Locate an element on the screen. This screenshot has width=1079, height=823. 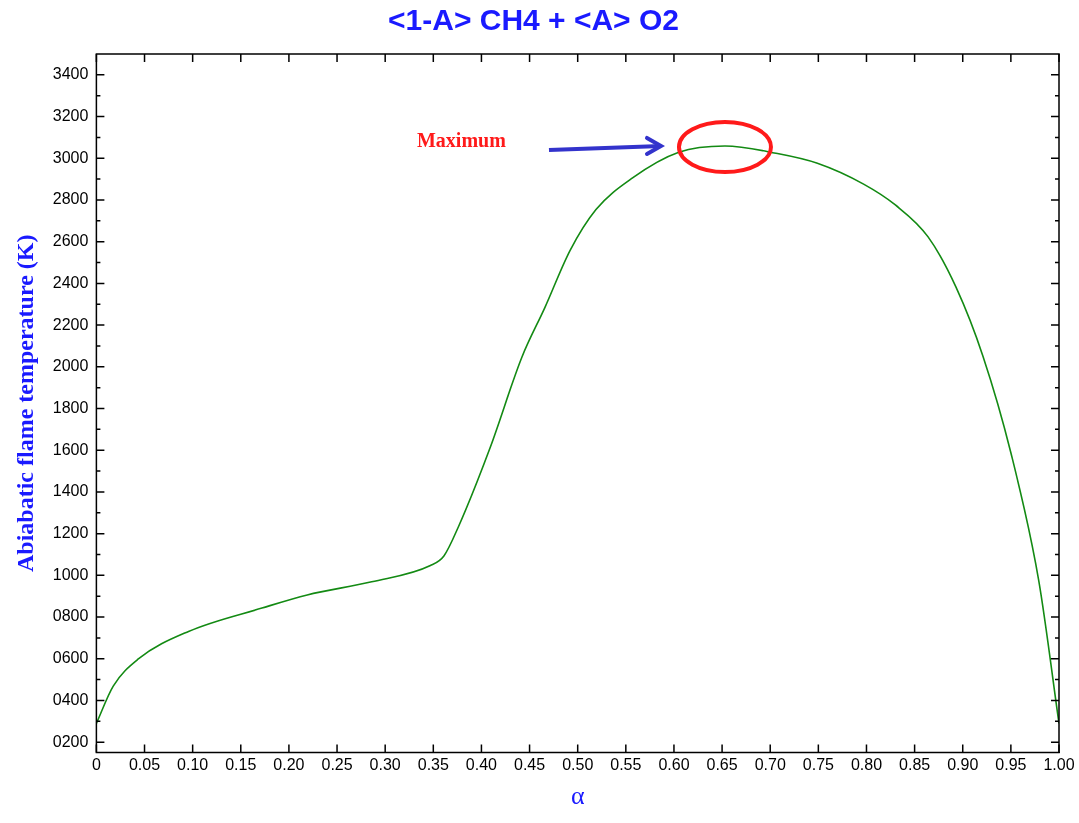
x-tick-label: 0.95 is located at coordinates (1011, 764).